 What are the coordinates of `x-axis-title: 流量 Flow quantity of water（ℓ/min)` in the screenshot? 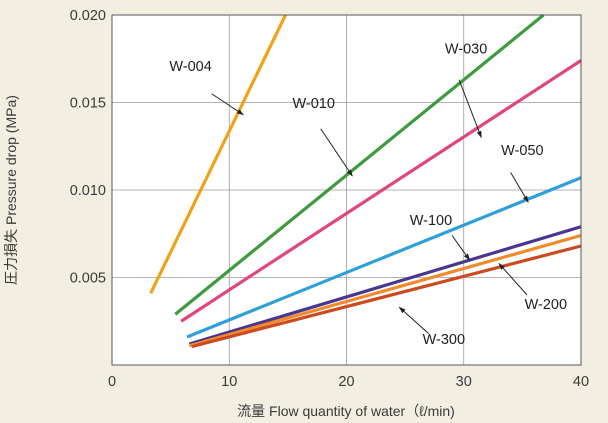 It's located at (346, 411).